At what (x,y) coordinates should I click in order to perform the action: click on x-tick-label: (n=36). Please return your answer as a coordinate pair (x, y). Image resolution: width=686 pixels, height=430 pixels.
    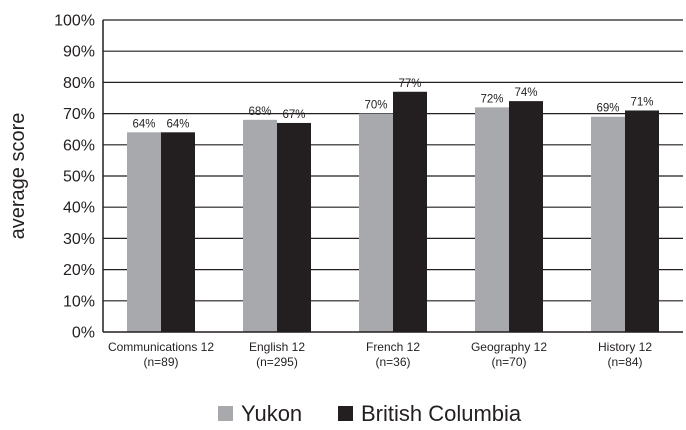
    Looking at the image, I should click on (392, 362).